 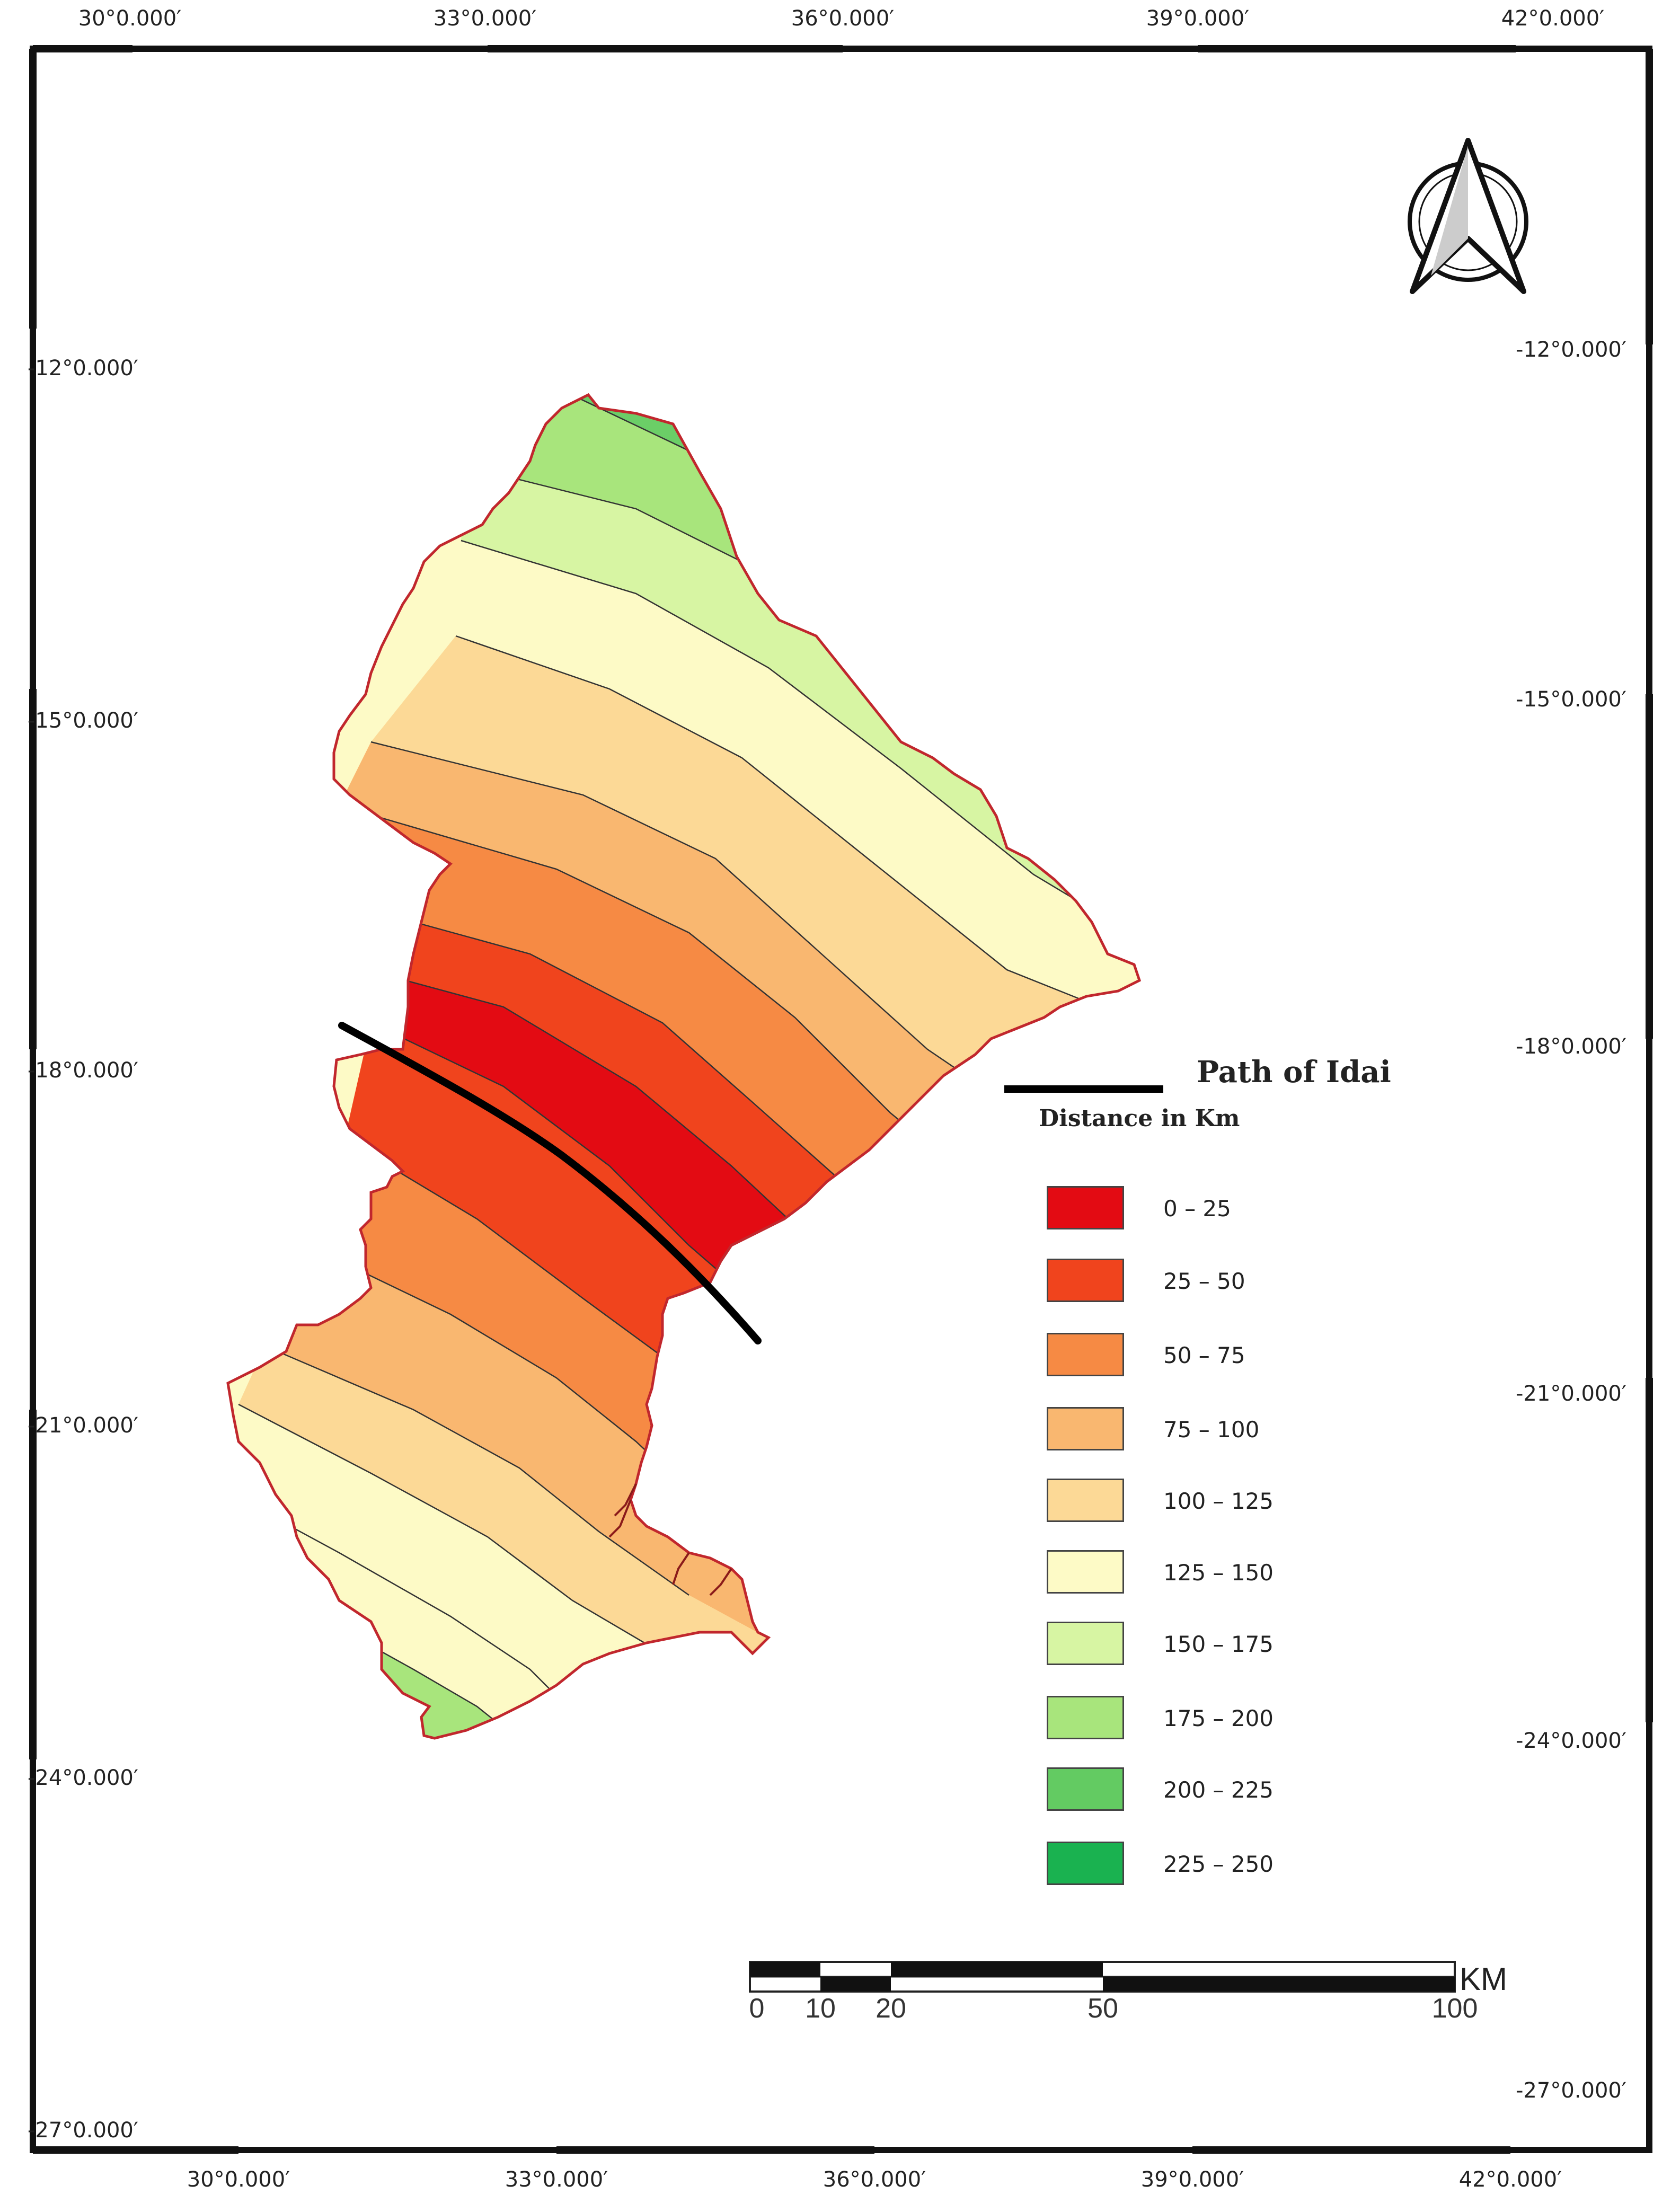 I want to click on legend-item: 225 – 250, so click(x=1206, y=1864).